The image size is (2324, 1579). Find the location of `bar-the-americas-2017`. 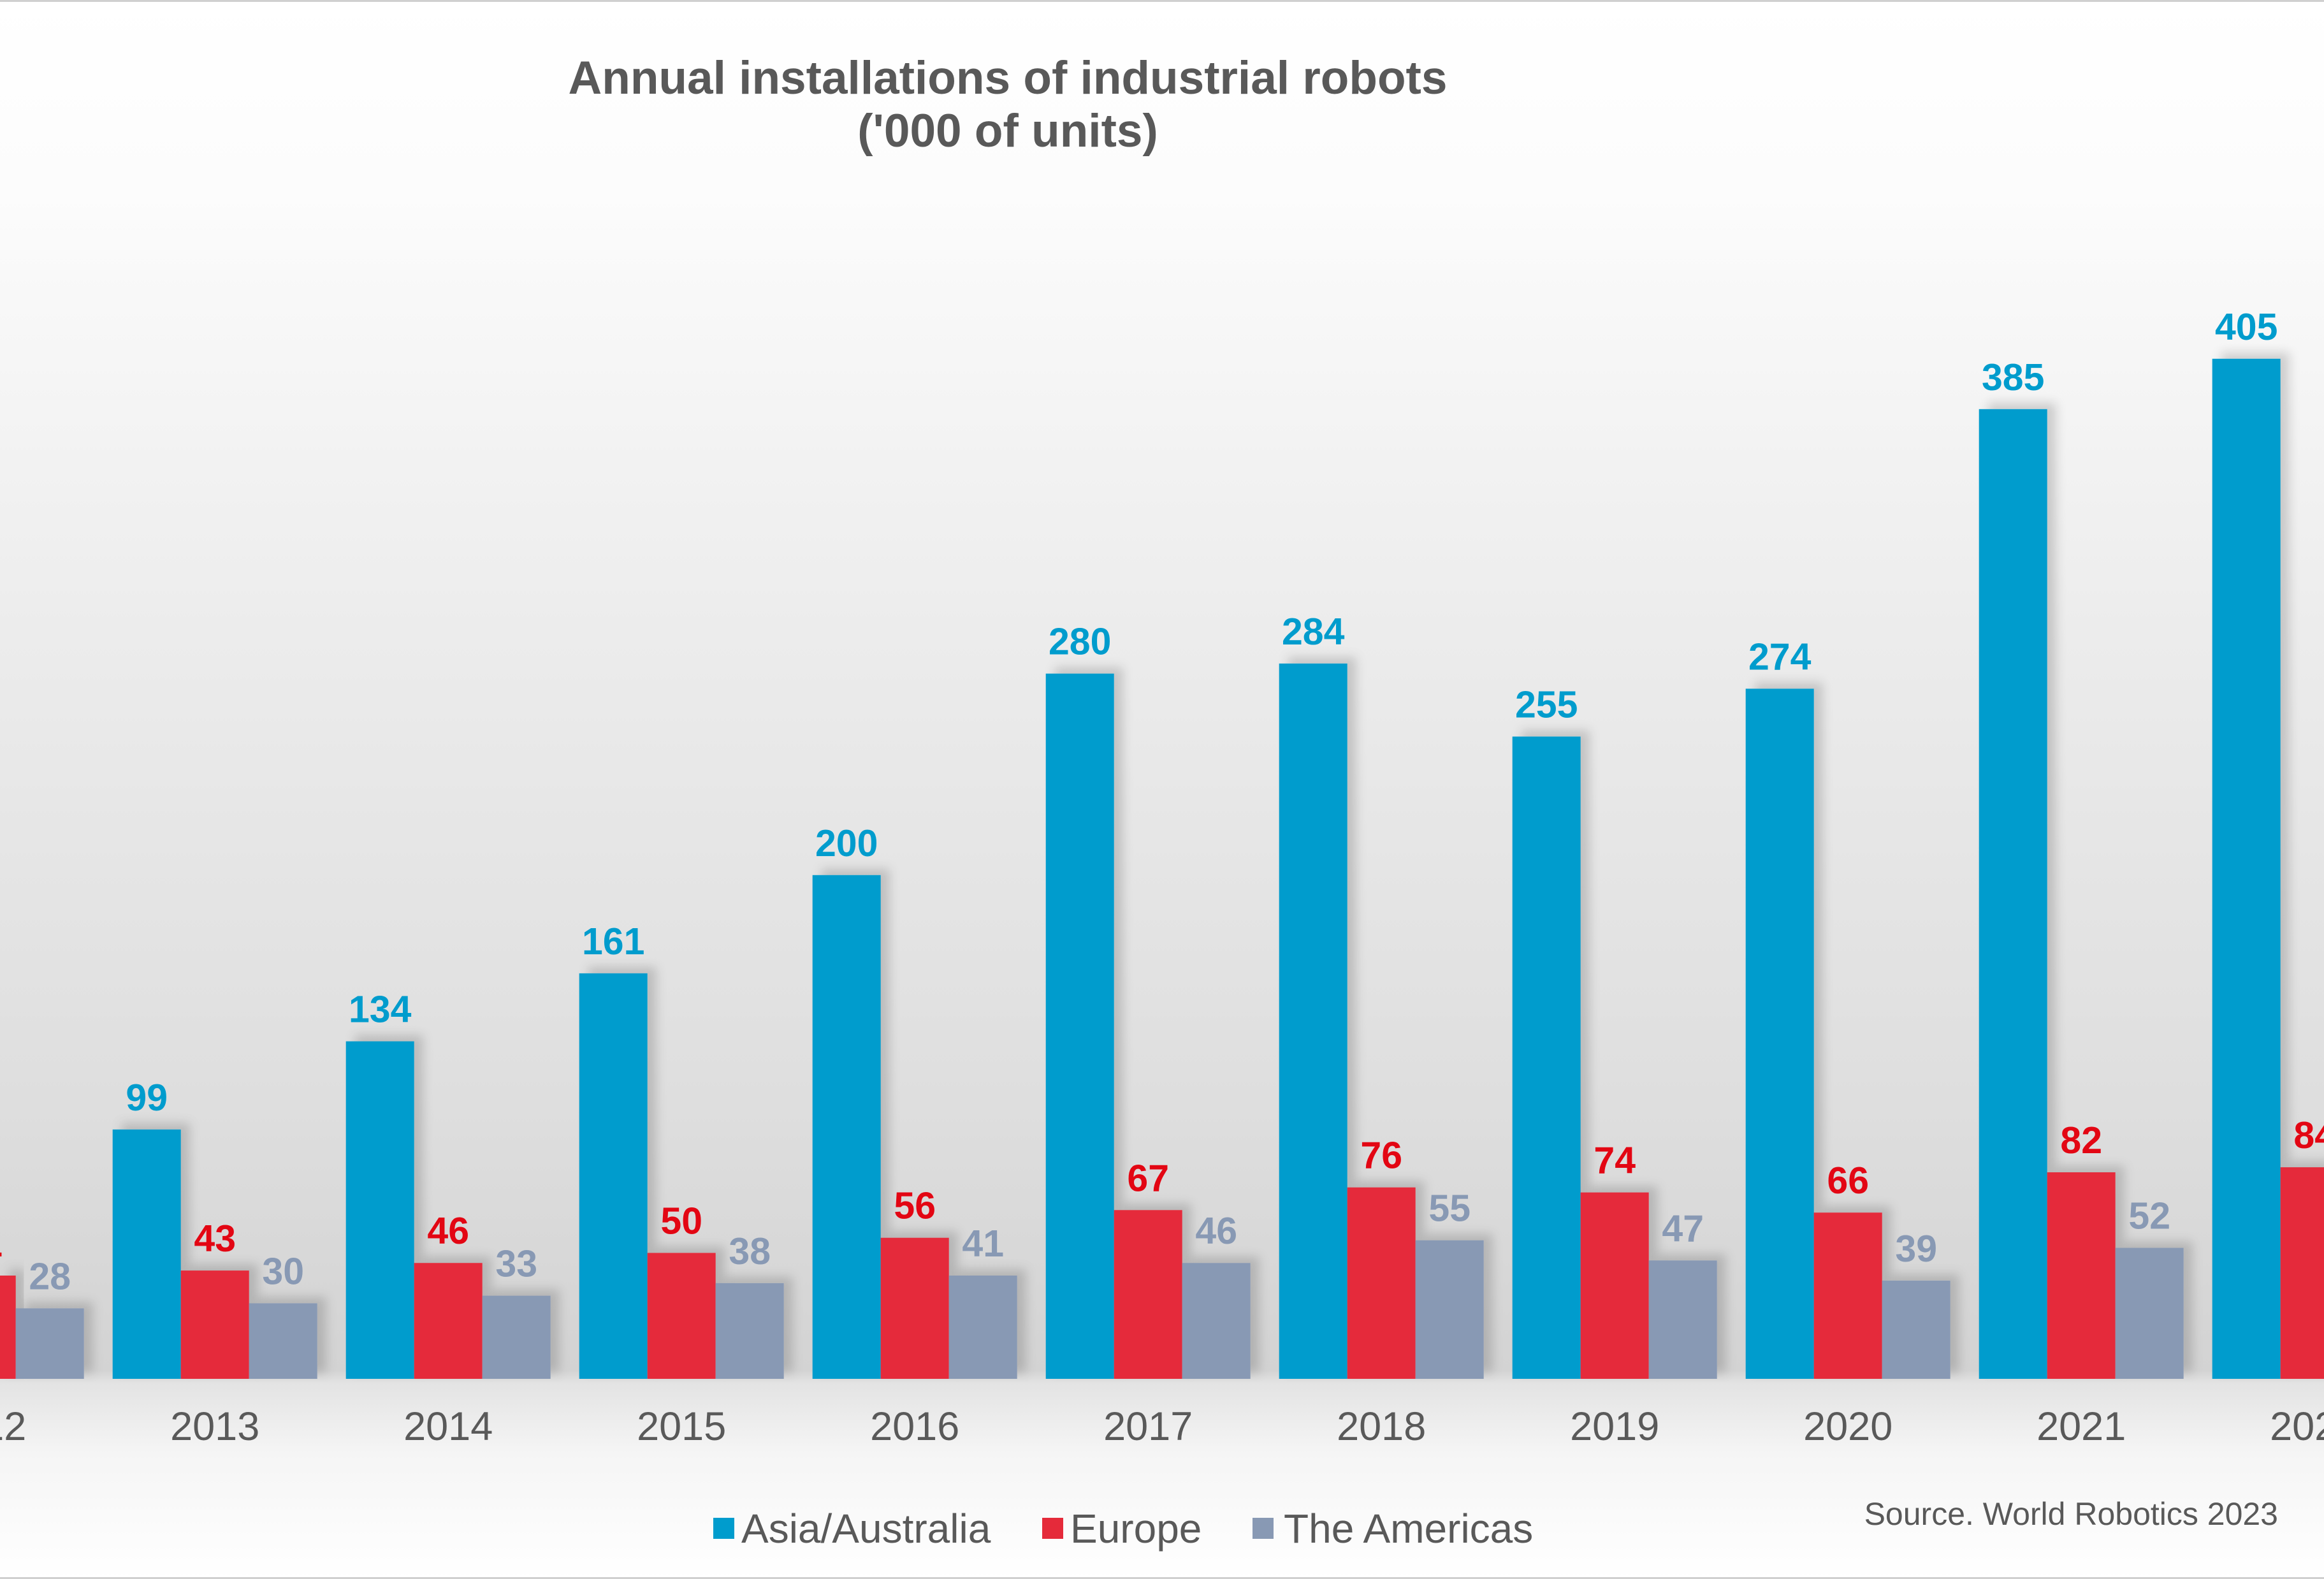

bar-the-americas-2017 is located at coordinates (1217, 1321).